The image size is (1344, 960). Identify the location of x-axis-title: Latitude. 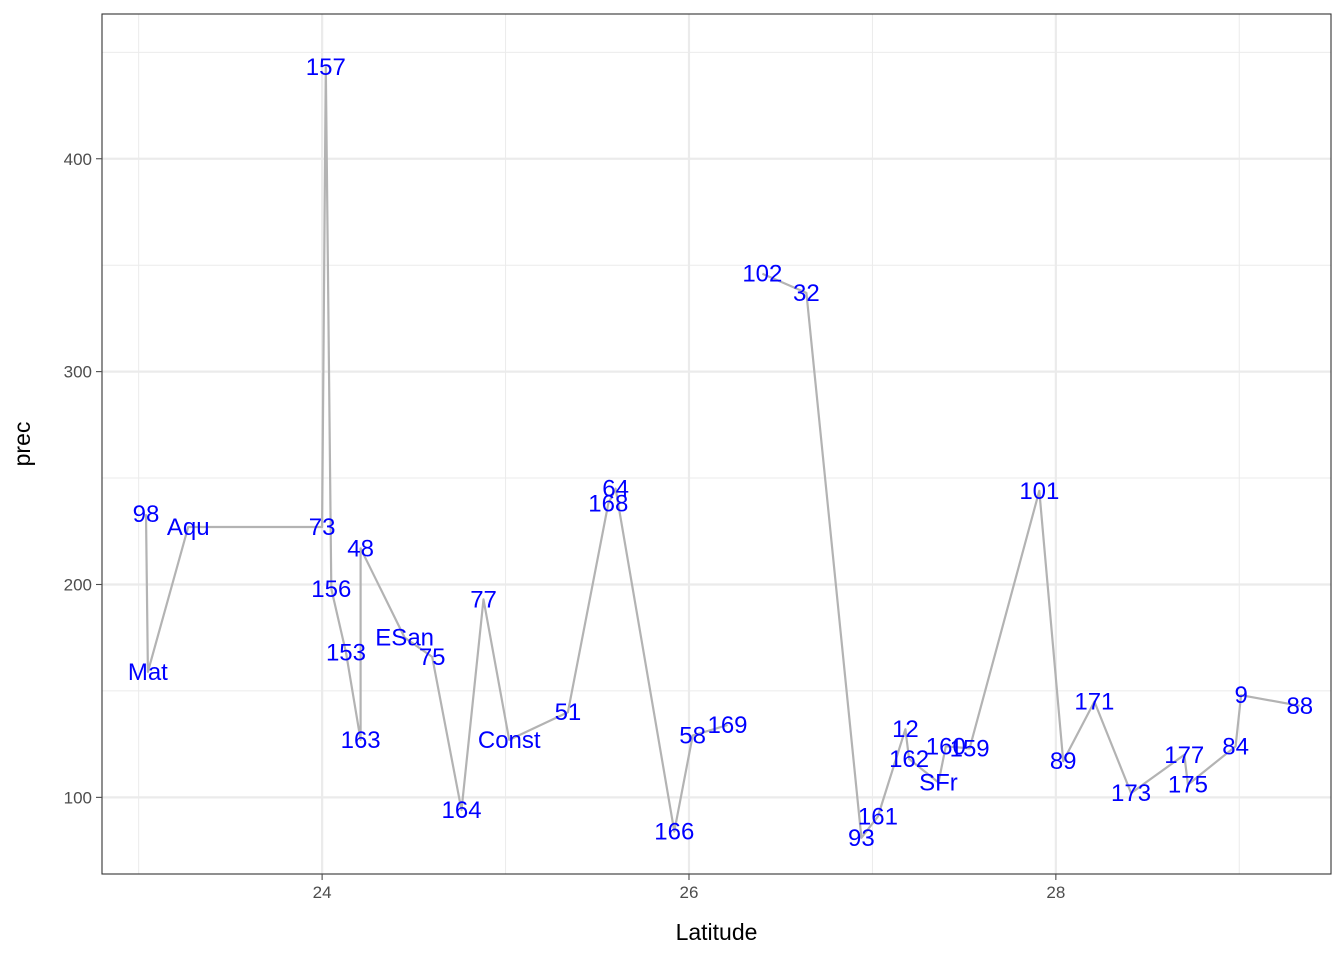
(717, 932).